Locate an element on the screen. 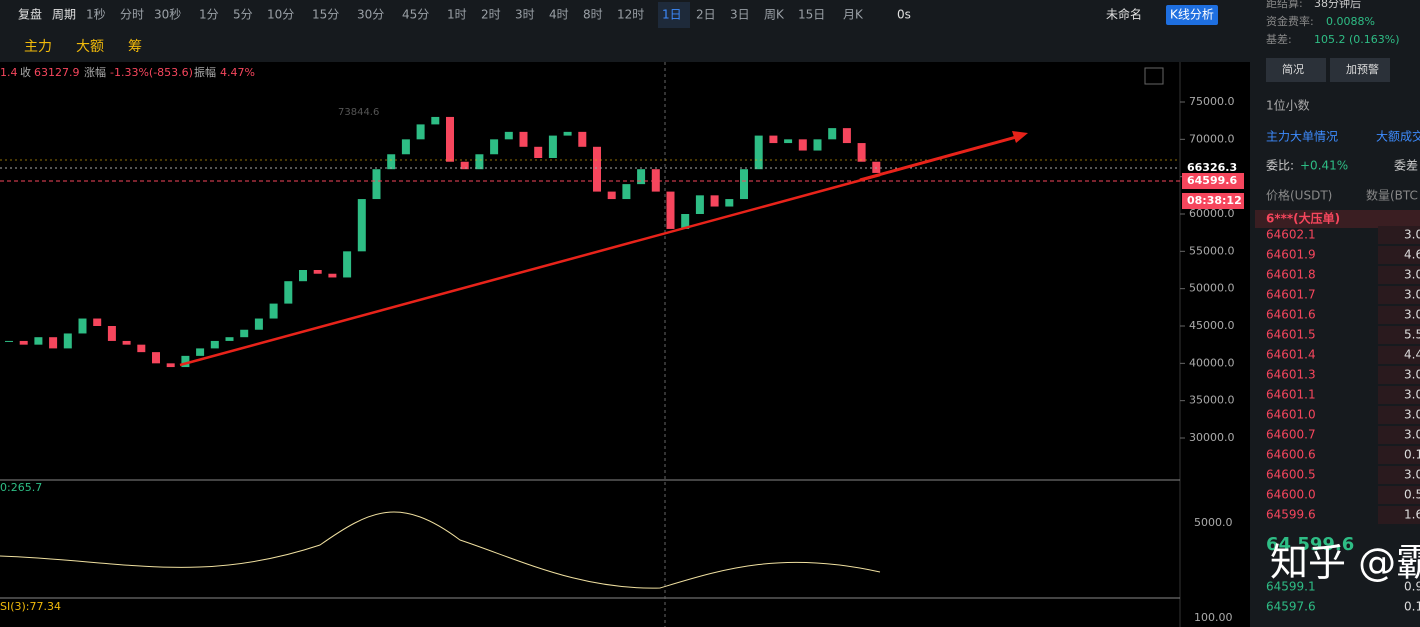 The width and height of the screenshot is (1420, 627). expand-icon is located at coordinates (1154, 76).